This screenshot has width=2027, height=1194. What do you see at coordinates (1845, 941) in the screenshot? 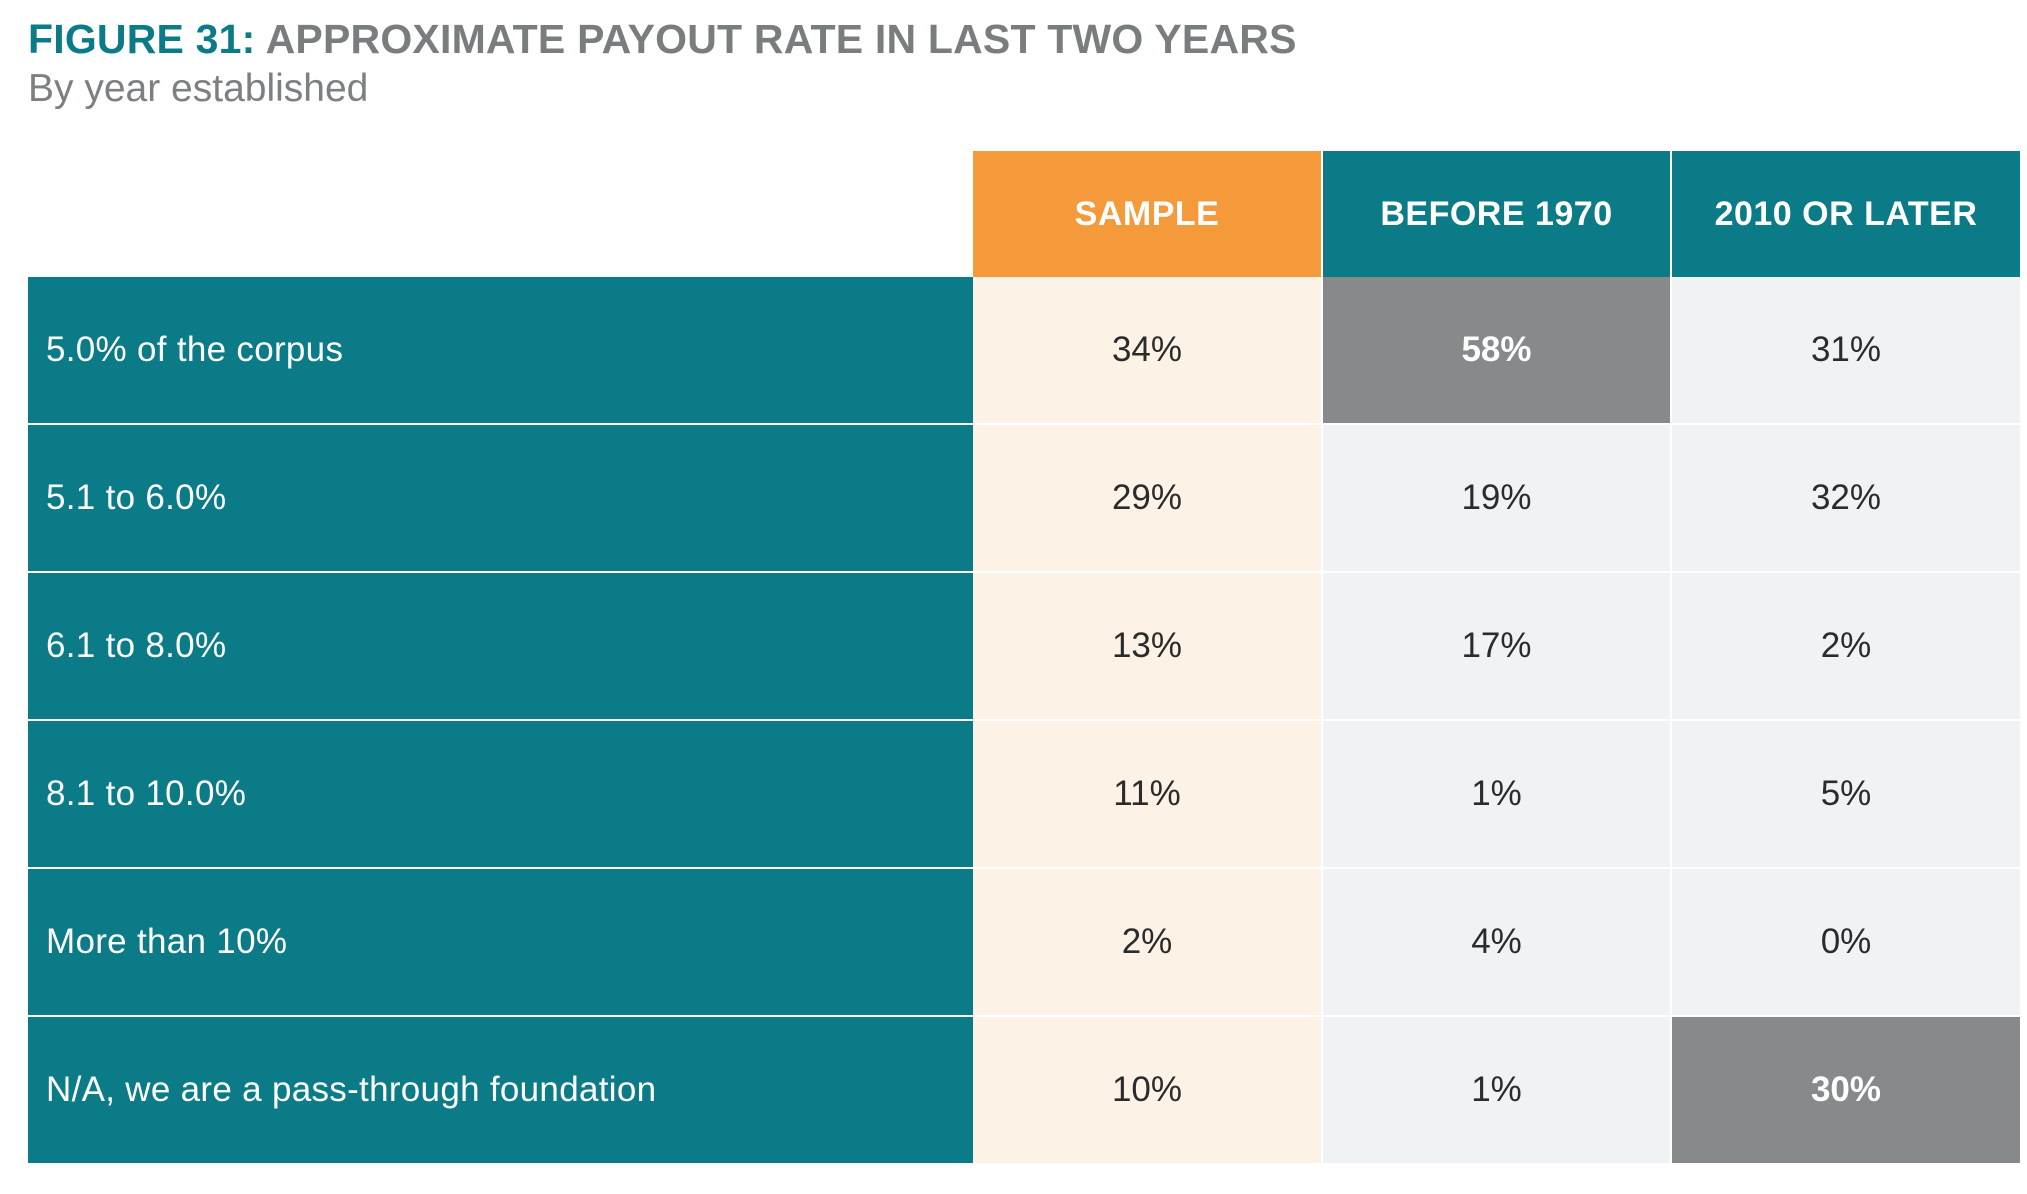
I see `cell-2010-or-later: 0%` at bounding box center [1845, 941].